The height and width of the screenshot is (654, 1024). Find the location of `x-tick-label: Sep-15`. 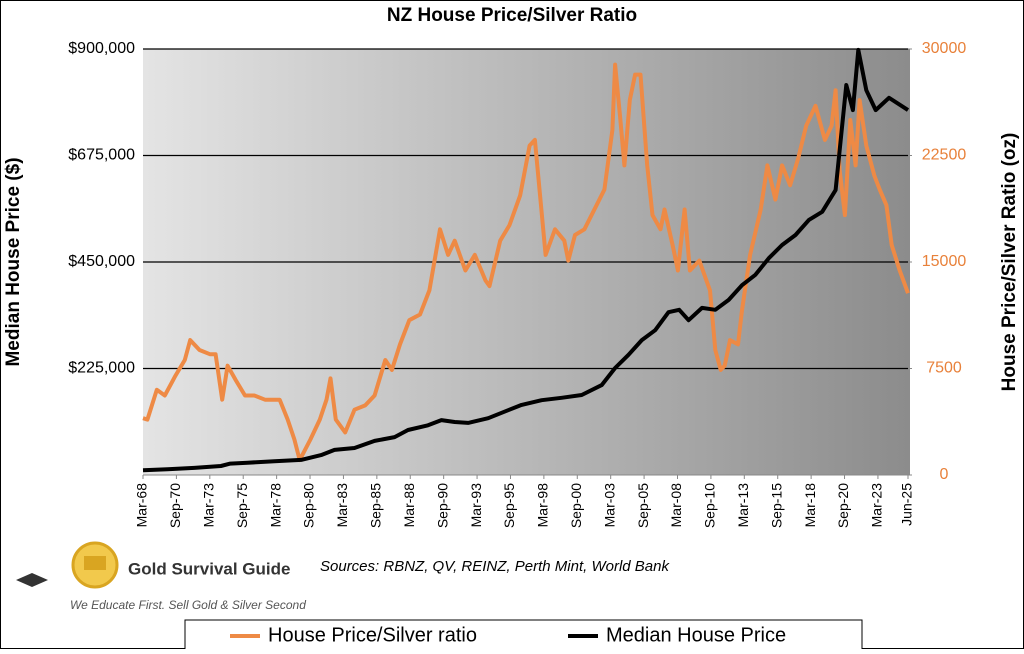

x-tick-label: Sep-15 is located at coordinates (776, 505).